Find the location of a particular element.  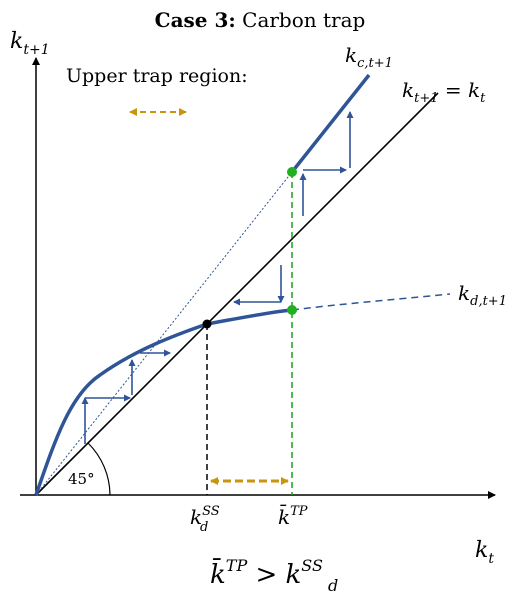

x-axis-label-base: k is located at coordinates (481, 550).